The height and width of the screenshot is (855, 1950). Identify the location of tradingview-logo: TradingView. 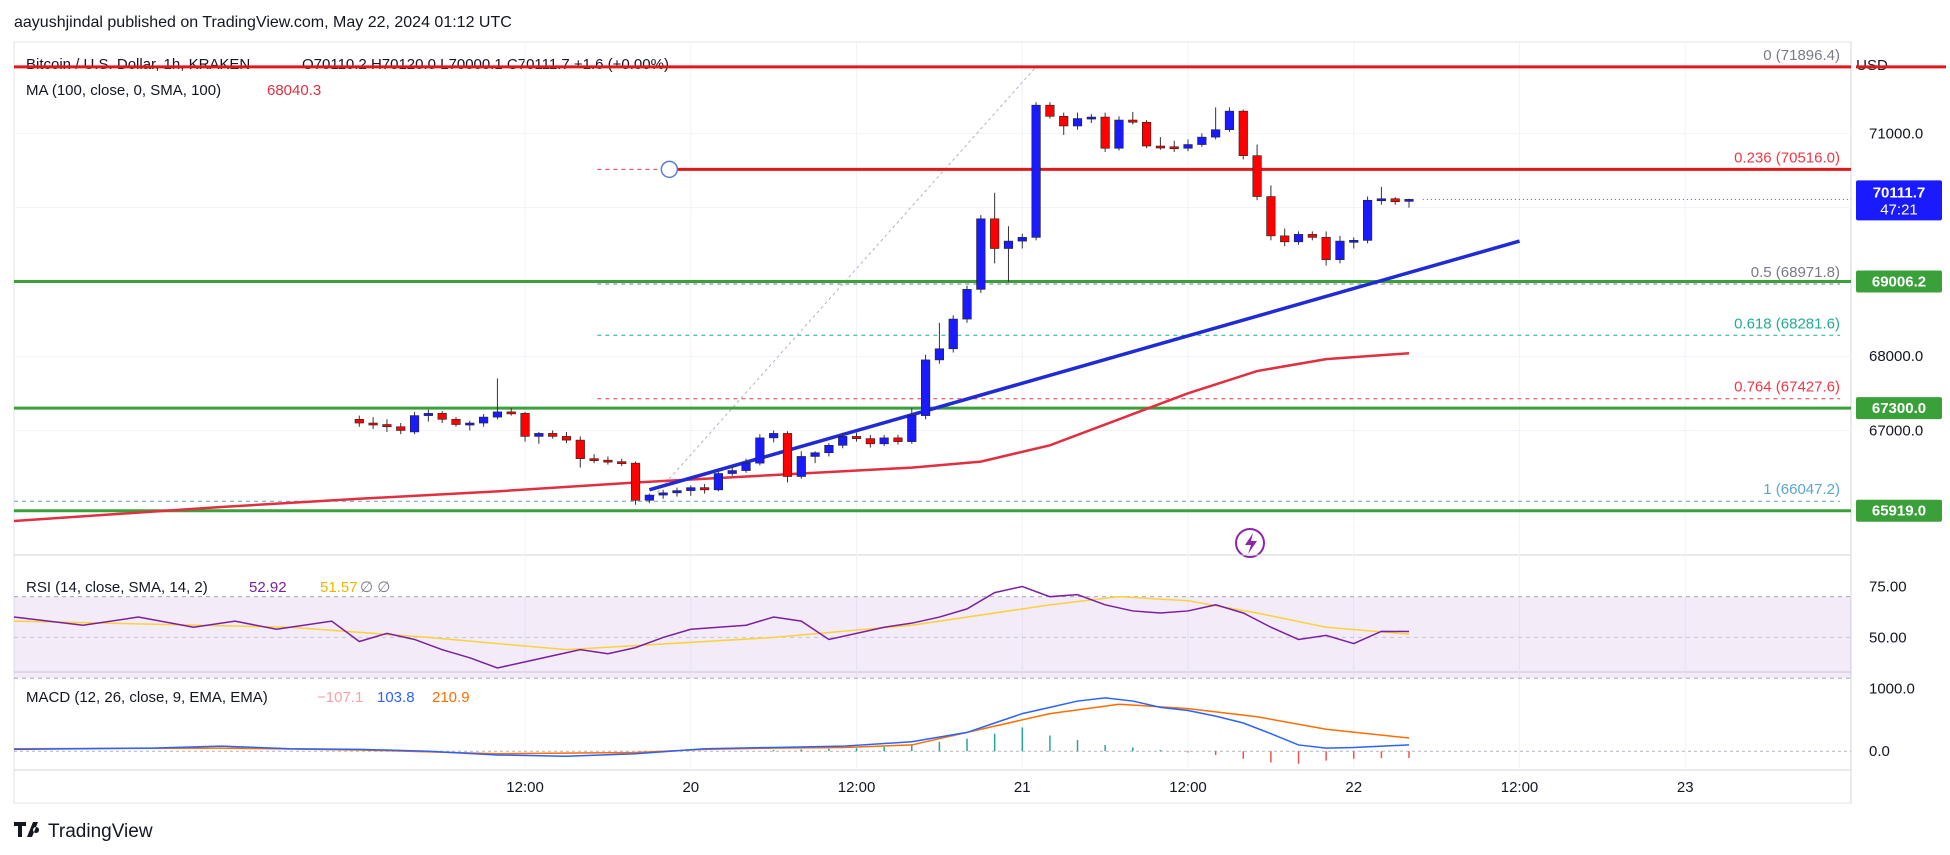
(83, 831).